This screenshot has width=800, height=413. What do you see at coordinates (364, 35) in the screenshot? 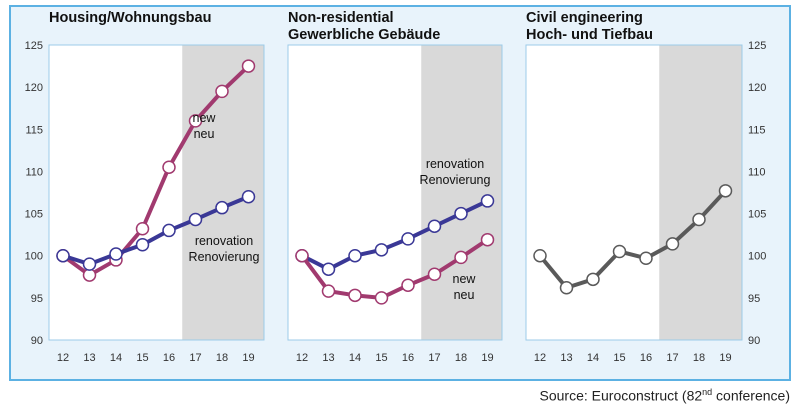
I see `panel-title: Gewerbliche Gebäude` at bounding box center [364, 35].